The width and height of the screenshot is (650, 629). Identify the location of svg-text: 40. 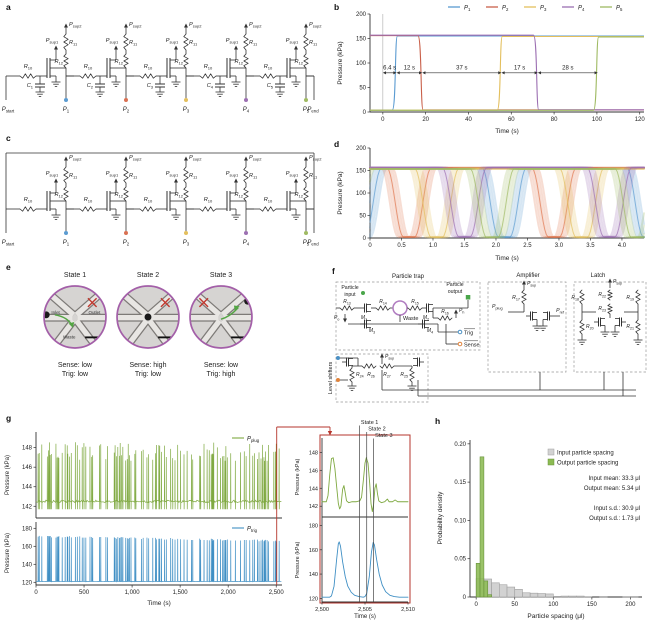
(468, 120).